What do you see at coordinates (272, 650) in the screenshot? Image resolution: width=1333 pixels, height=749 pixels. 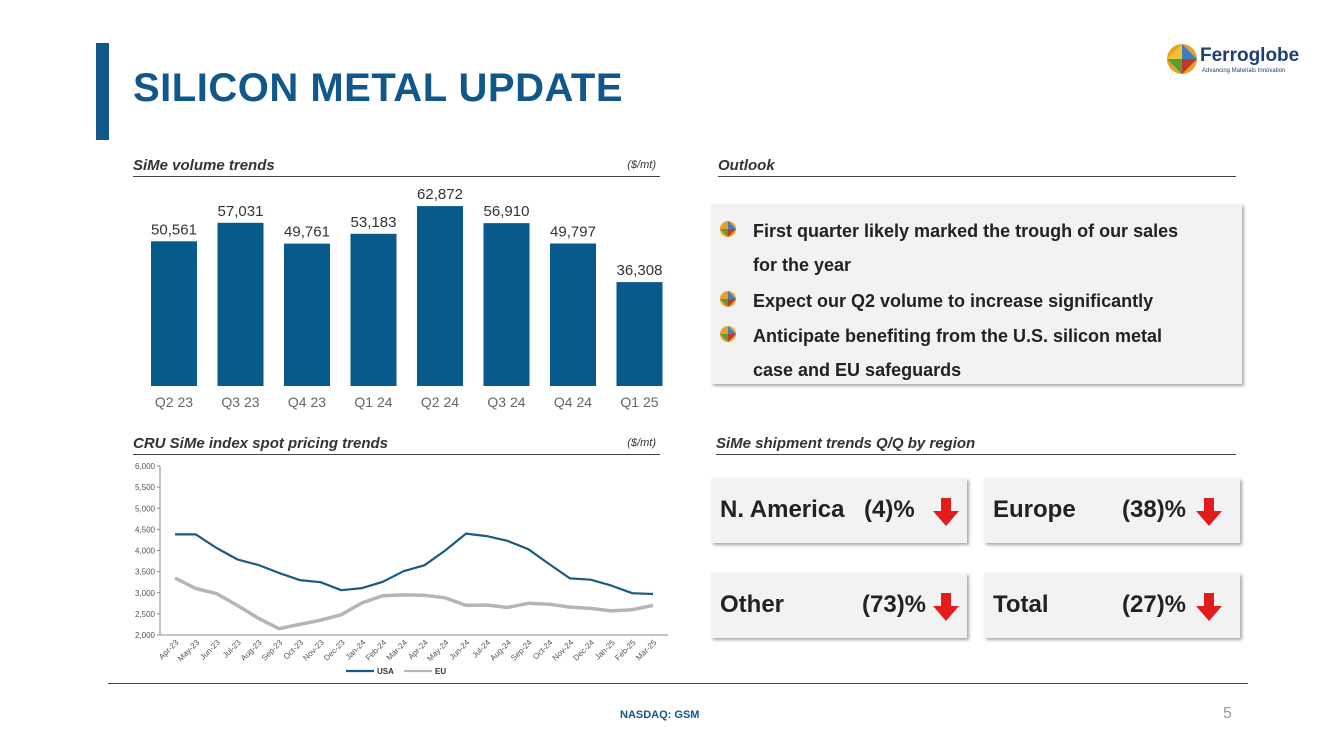 I see `x-tick-label: Sep-23` at bounding box center [272, 650].